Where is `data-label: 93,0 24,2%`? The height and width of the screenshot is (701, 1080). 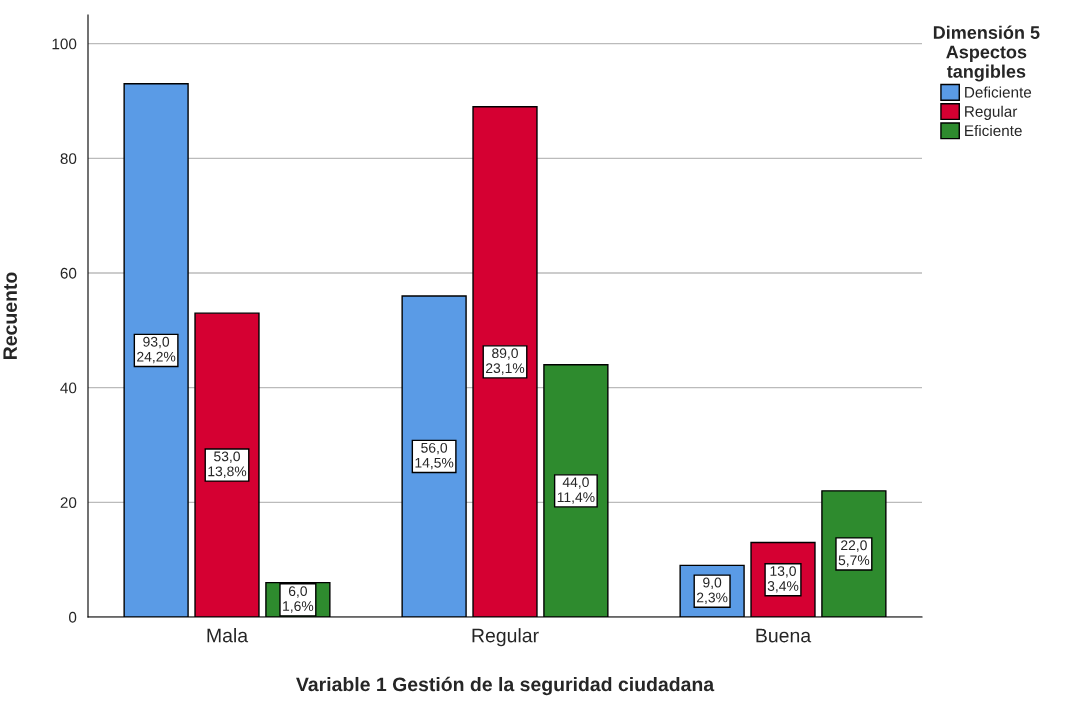
data-label: 93,0 24,2% is located at coordinates (156, 350).